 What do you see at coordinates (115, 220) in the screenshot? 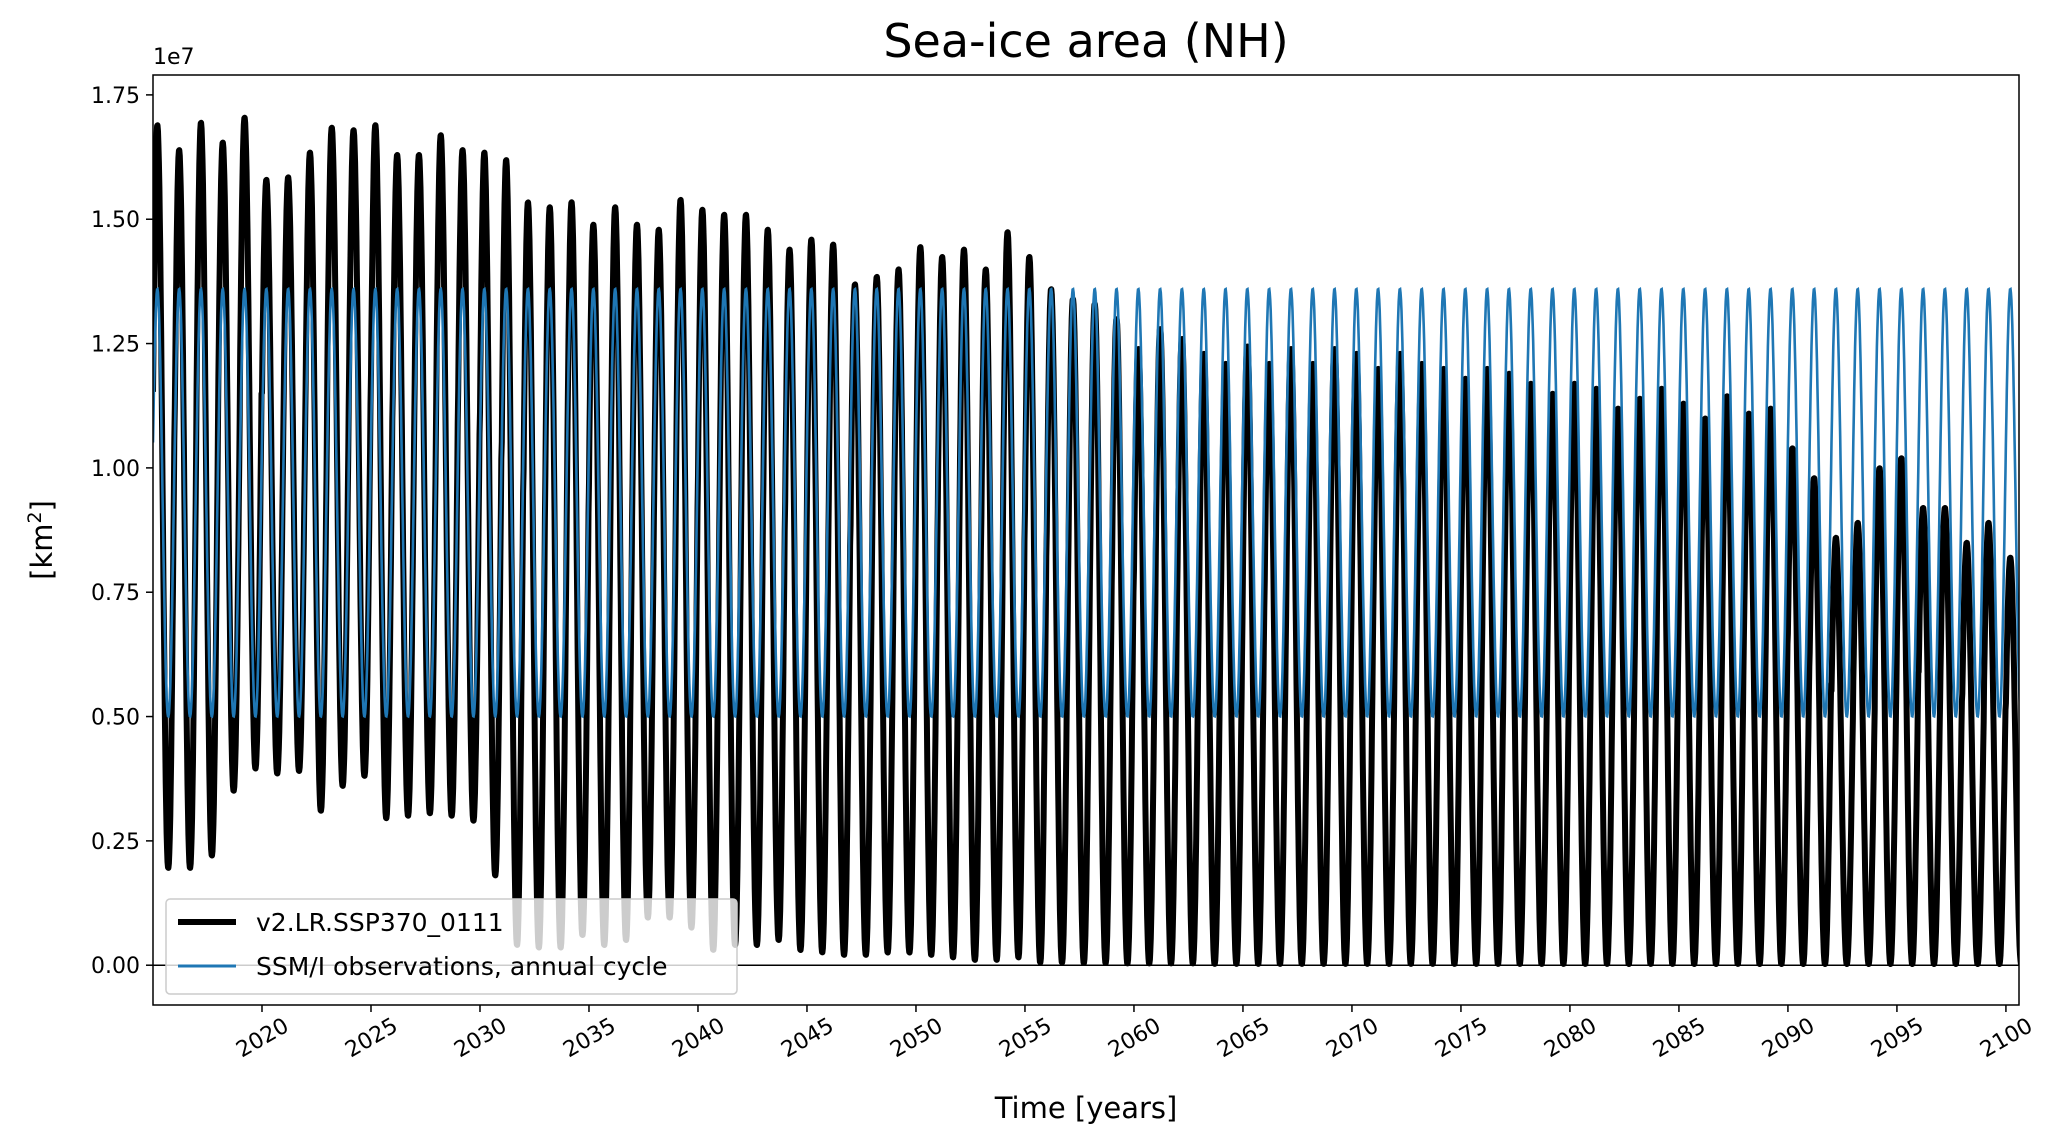
I see `y-tick-label: 1.50` at bounding box center [115, 220].